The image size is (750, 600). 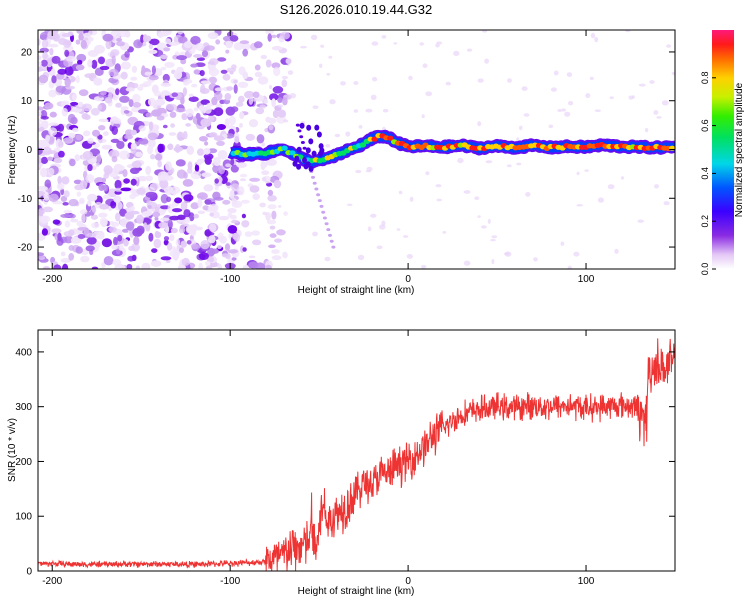 What do you see at coordinates (708, 173) in the screenshot?
I see `colorbar-axis: 0.0 0.2 0.4 0.6 0.8` at bounding box center [708, 173].